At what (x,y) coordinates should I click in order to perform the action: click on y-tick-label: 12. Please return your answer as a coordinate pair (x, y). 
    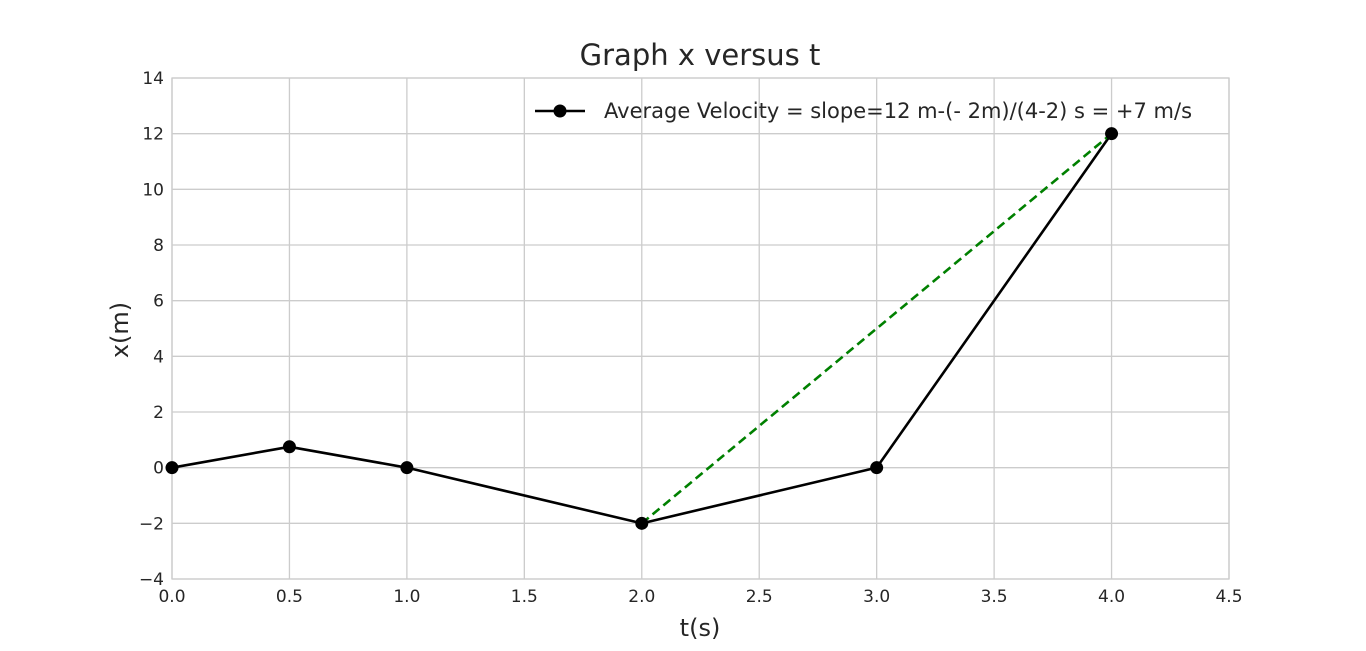
    Looking at the image, I should click on (153, 135).